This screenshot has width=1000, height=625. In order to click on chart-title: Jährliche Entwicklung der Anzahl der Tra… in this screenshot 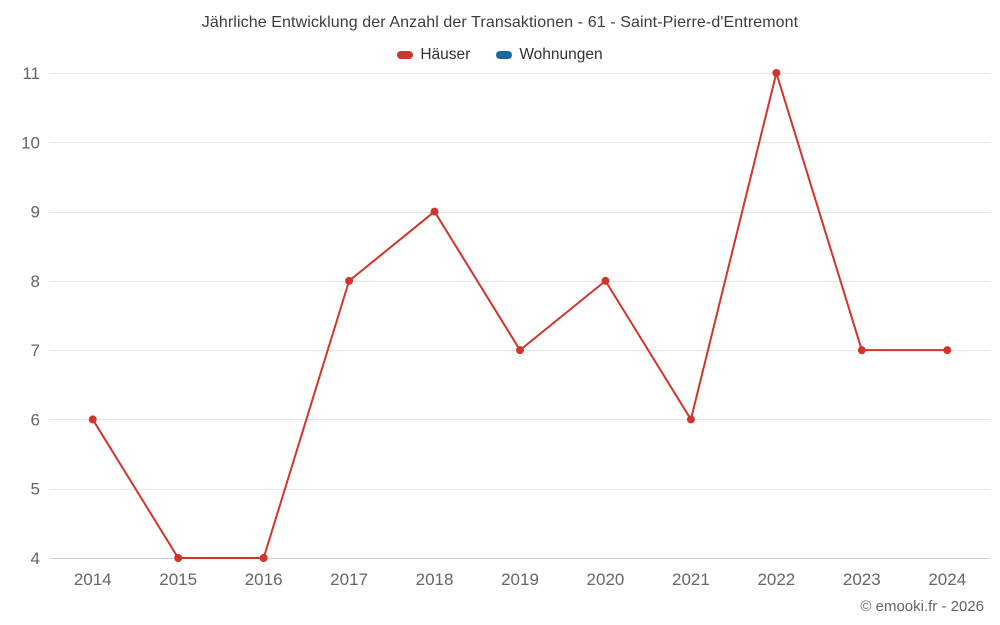, I will do `click(500, 22)`.